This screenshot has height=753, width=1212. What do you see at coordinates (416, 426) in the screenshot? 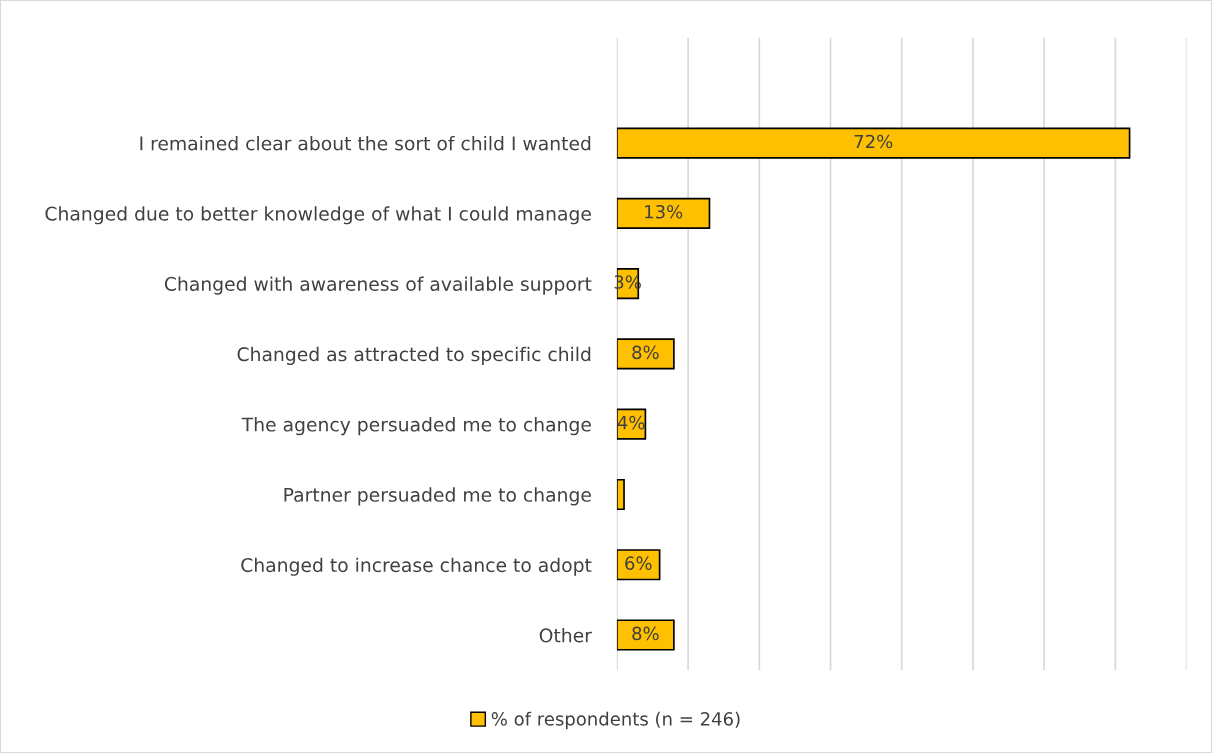
I see `y-tick-label: The agency persuaded me to change` at bounding box center [416, 426].